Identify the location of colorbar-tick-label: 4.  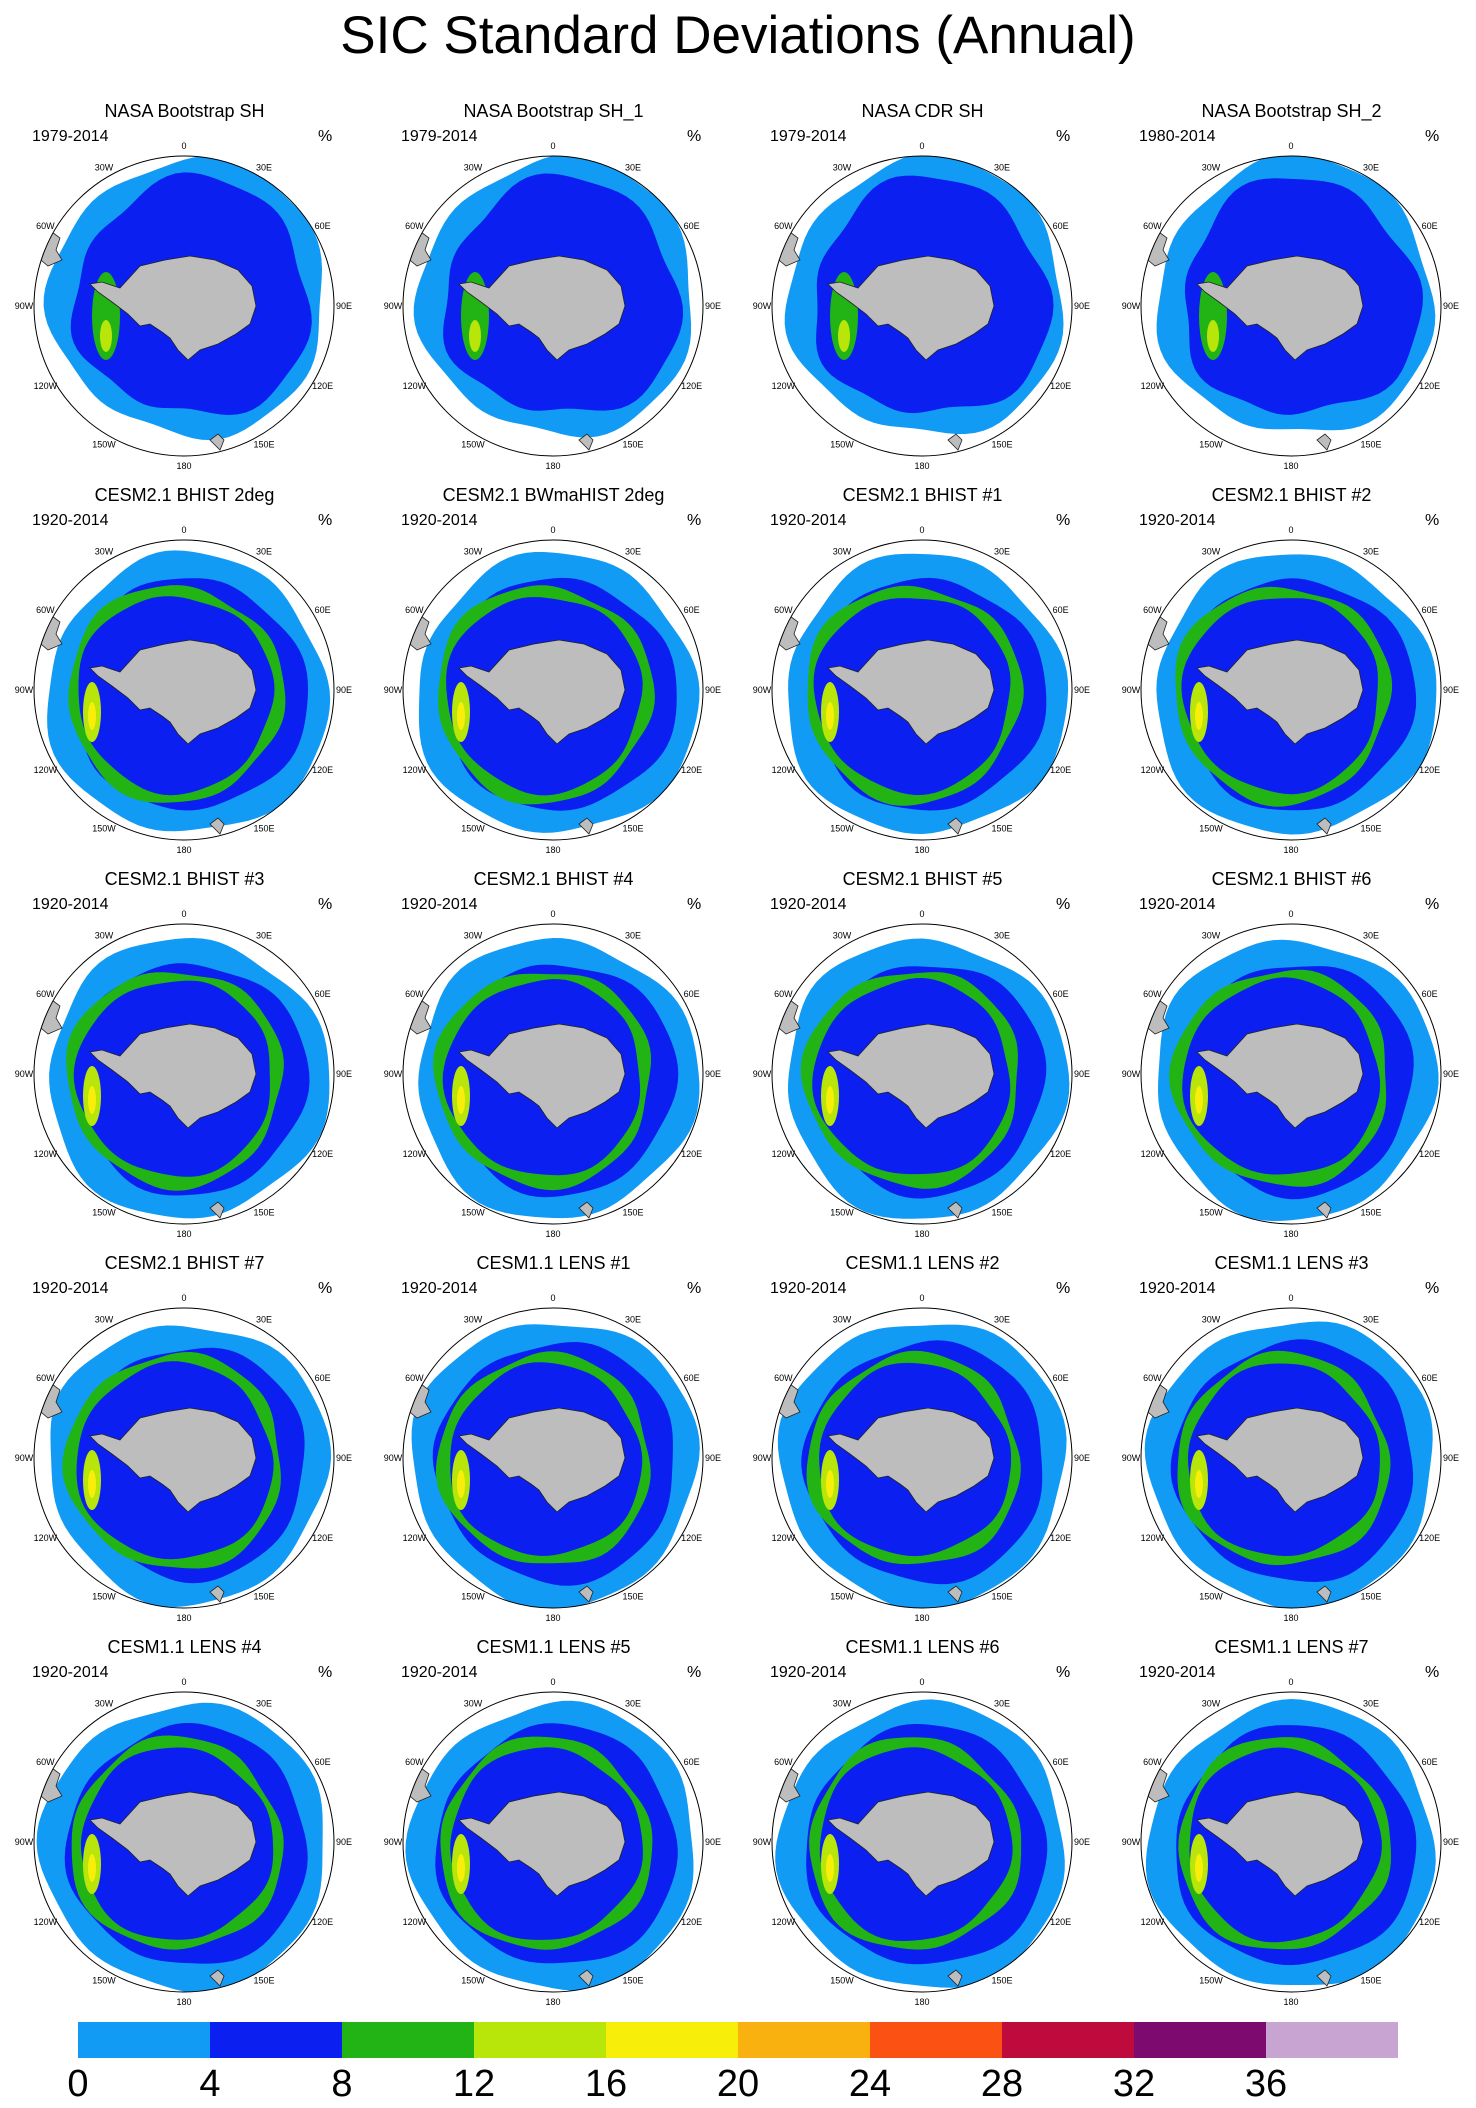
(210, 2084).